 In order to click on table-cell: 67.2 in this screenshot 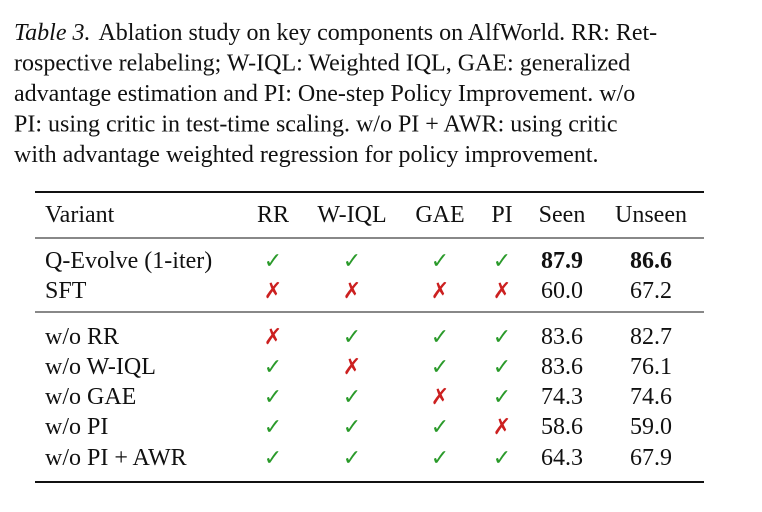, I will do `click(651, 291)`.